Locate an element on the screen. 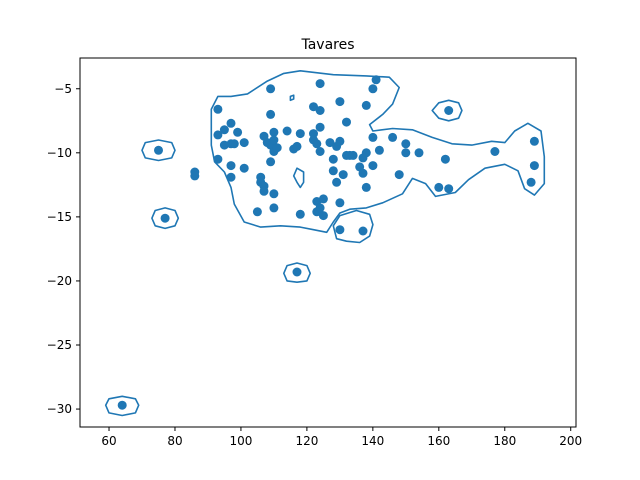  x-tick-label: 160 is located at coordinates (438, 441).